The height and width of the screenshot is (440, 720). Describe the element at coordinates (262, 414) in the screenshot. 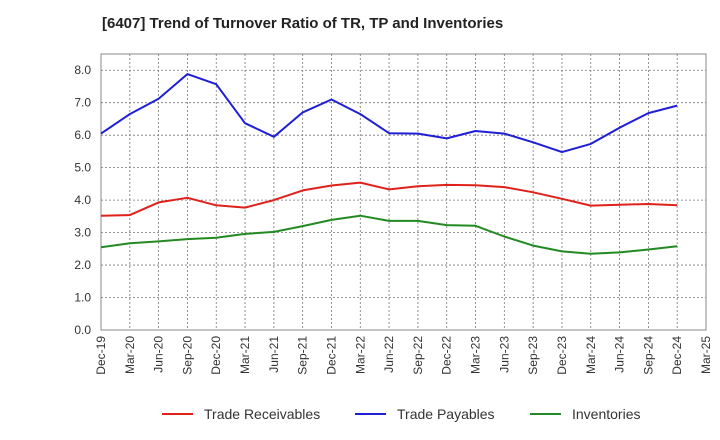

I see `legend-label: Trade Receivables` at that location.